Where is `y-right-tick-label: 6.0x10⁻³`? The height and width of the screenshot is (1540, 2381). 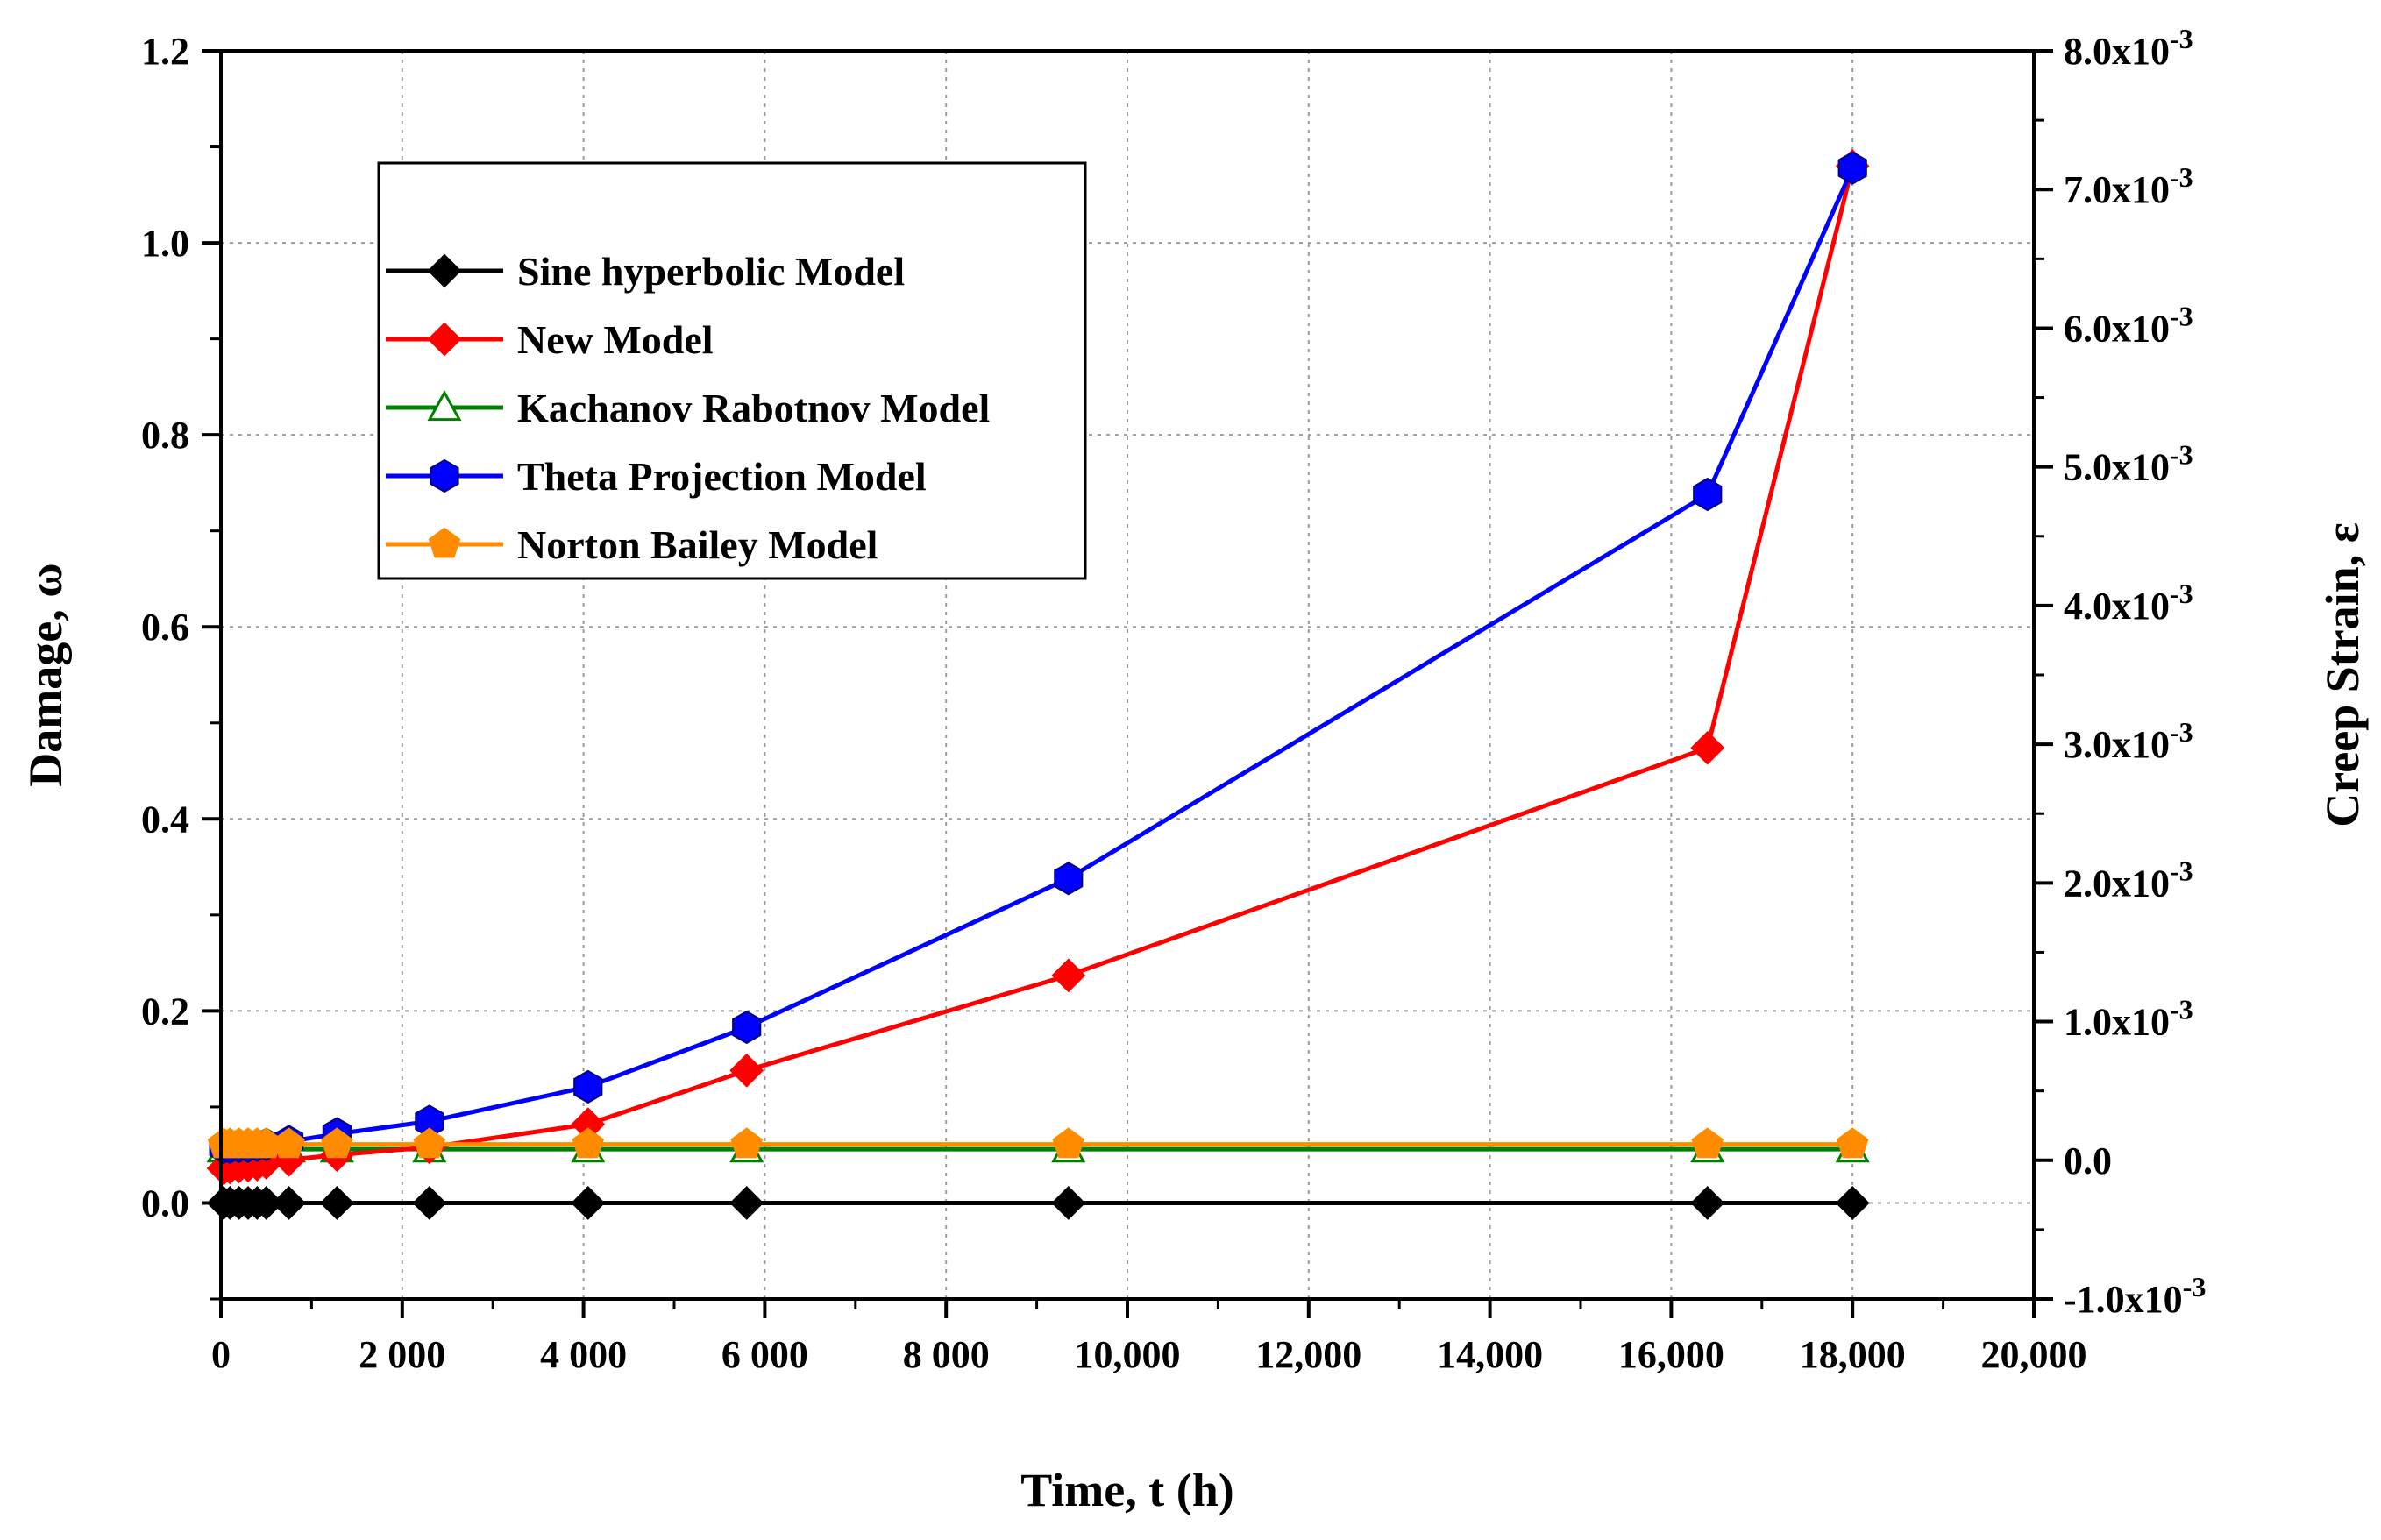 y-right-tick-label: 6.0x10⁻³ is located at coordinates (2128, 325).